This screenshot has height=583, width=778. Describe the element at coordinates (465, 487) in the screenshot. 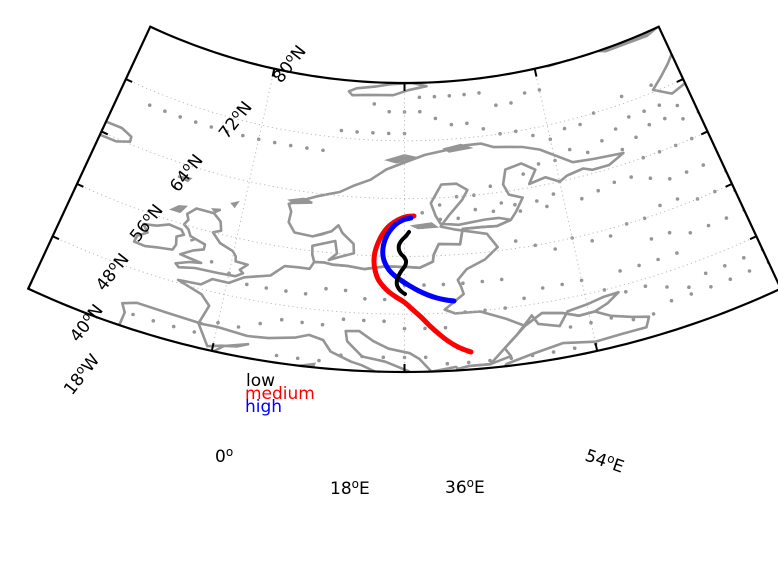

I see `lon-label-3-text: 36oE` at that location.